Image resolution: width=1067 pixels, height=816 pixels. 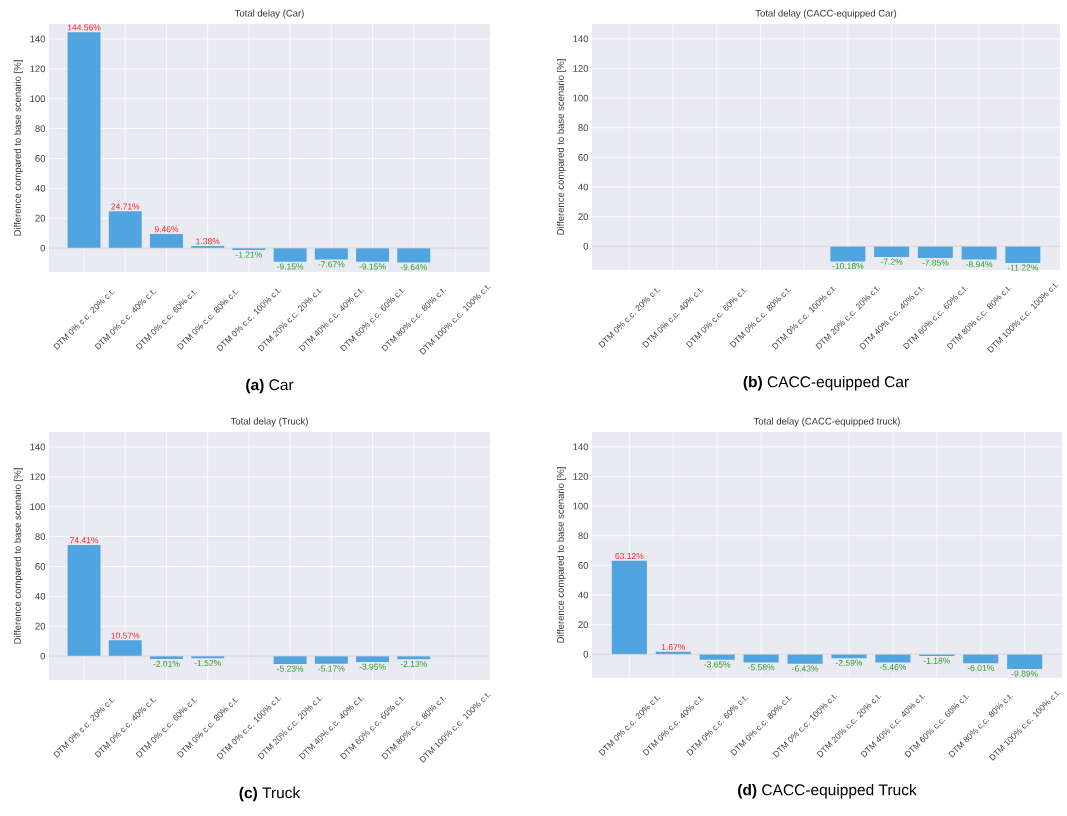 I want to click on data-label: -7.85%, so click(x=935, y=262).